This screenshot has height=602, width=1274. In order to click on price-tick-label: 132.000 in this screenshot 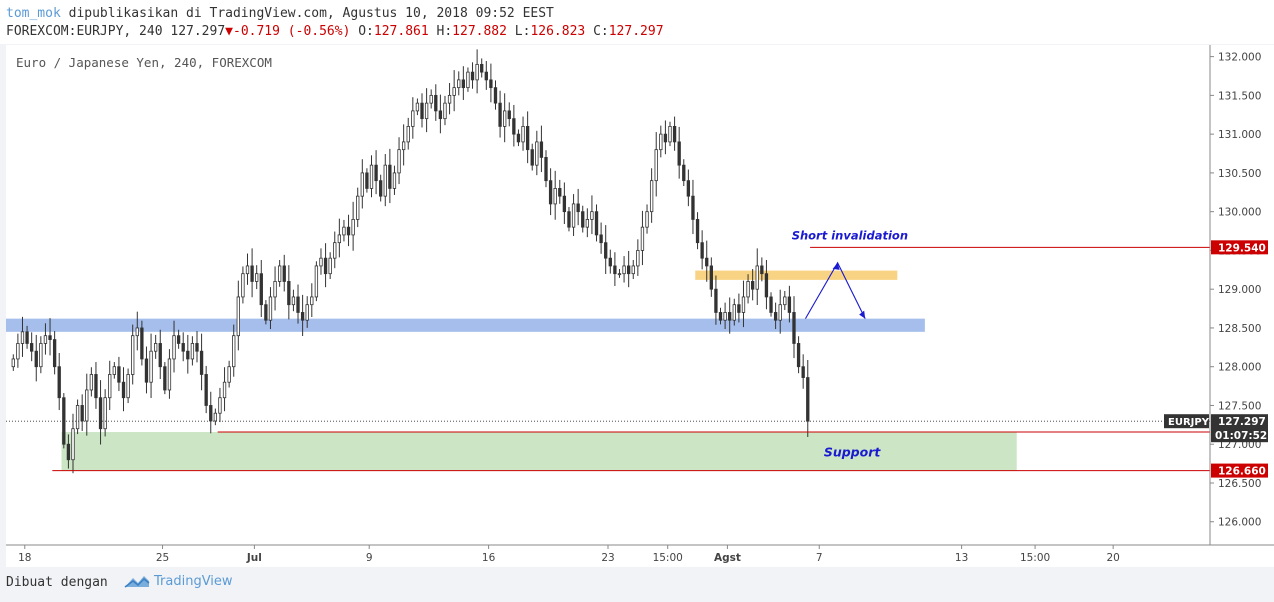, I will do `click(1239, 58)`.